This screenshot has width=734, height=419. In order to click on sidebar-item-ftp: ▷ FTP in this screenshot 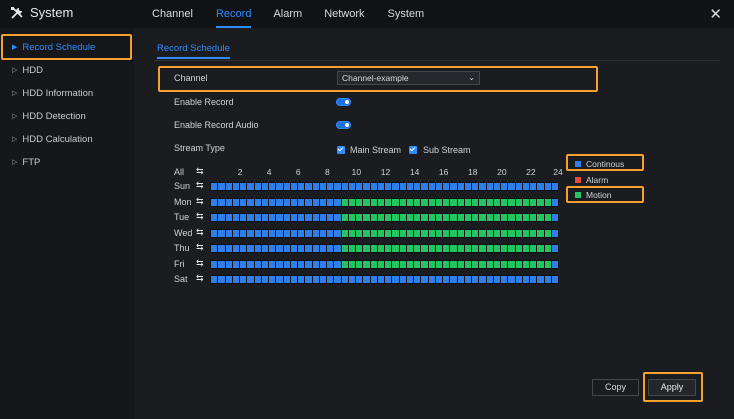, I will do `click(67, 162)`.